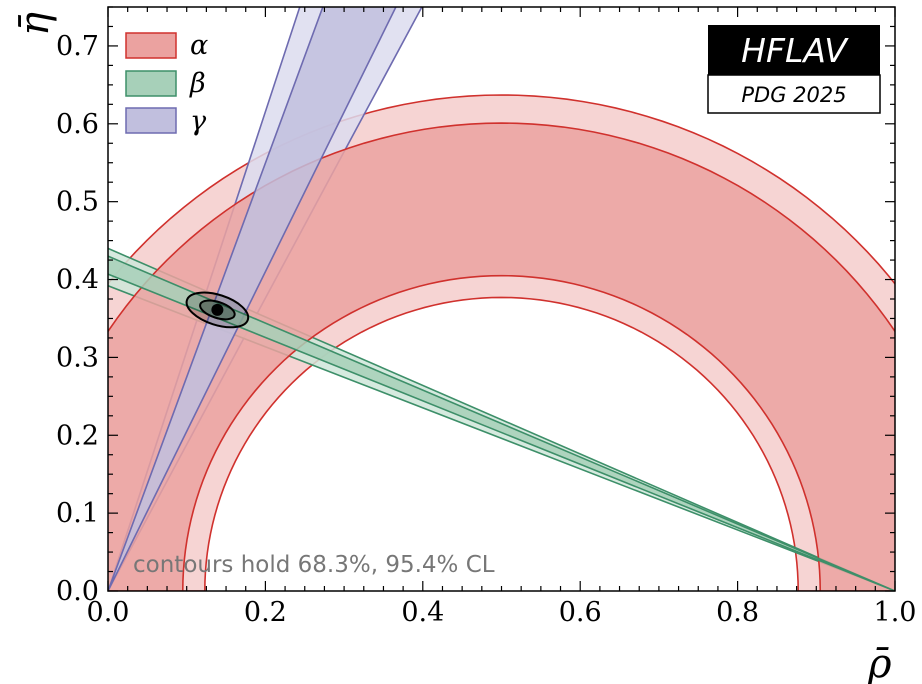  Describe the element at coordinates (77, 357) in the screenshot. I see `y-tick-label: 0.3` at that location.